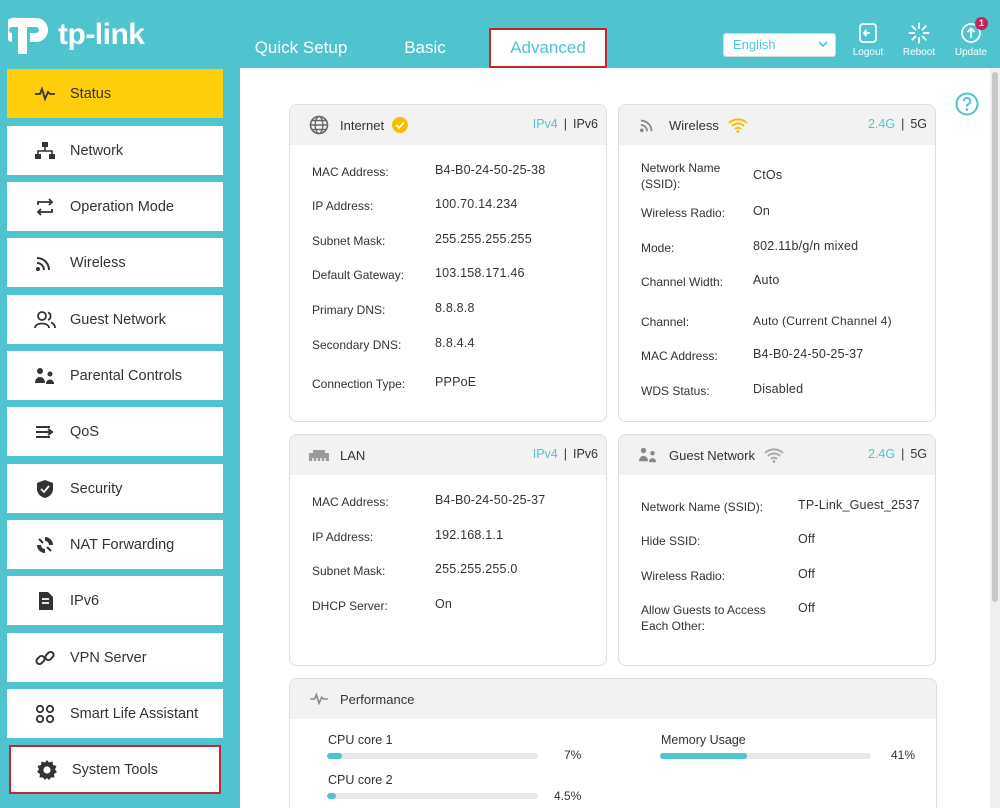  Describe the element at coordinates (548, 48) in the screenshot. I see `tab-advanced: Advanced` at that location.